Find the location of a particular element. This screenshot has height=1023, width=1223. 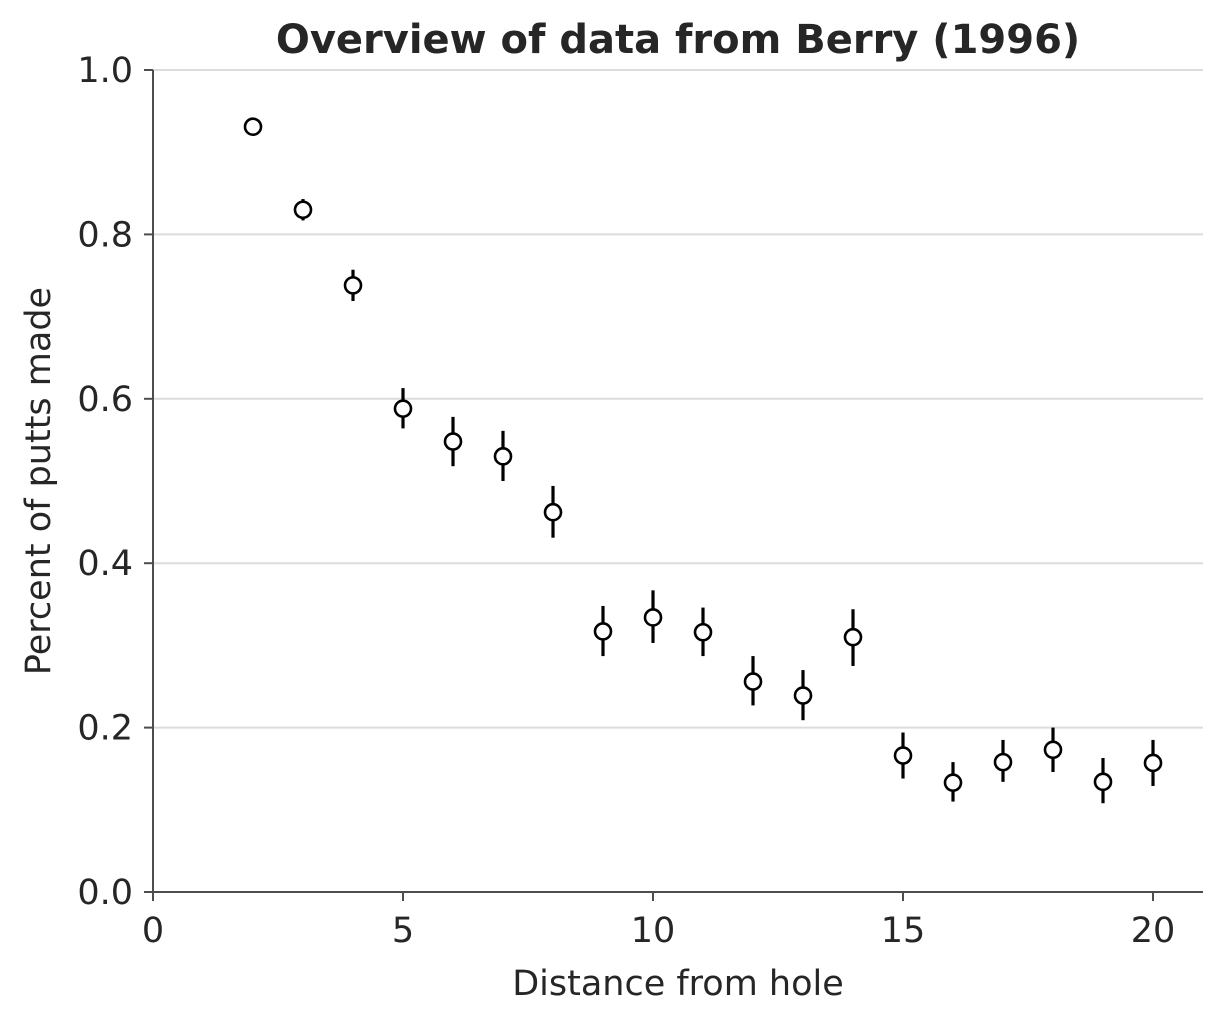

y-tick-label: 1.0 is located at coordinates (105, 71).